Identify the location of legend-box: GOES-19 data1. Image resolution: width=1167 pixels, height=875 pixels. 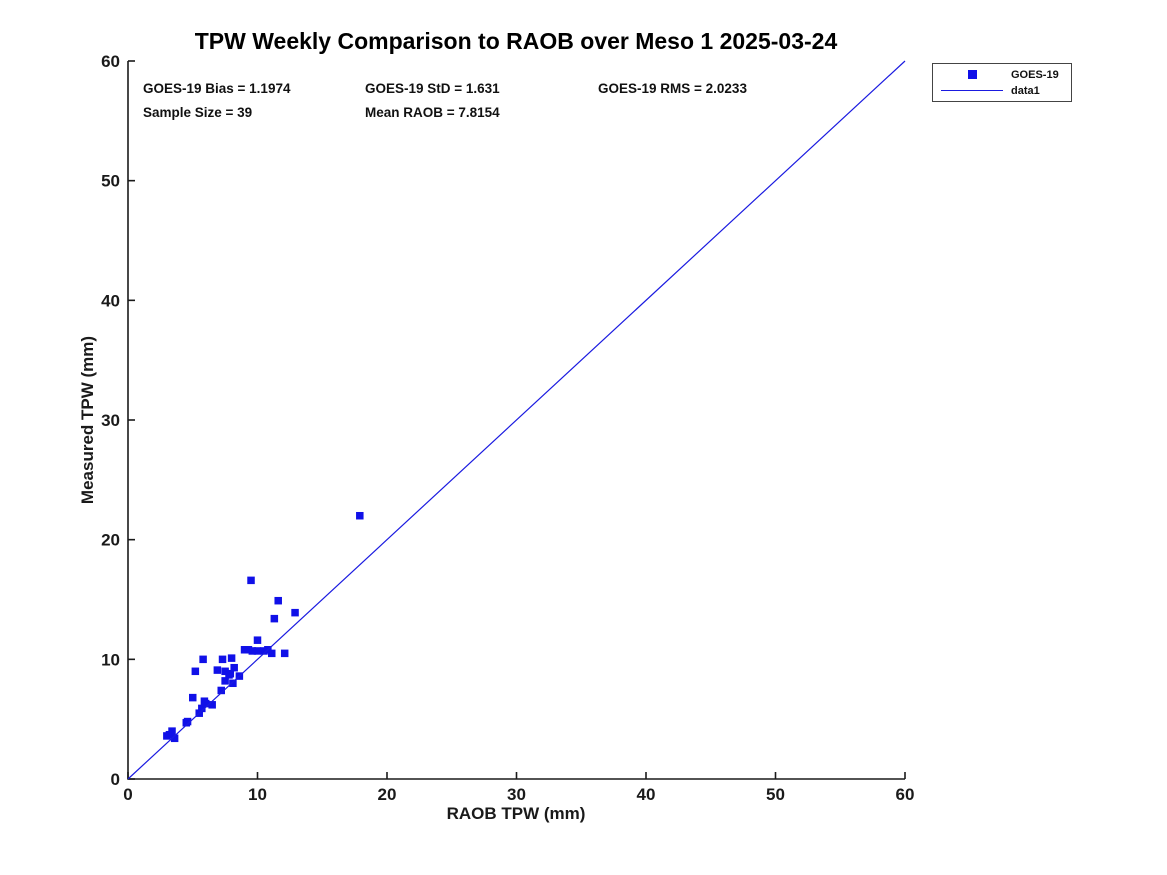
(1002, 82).